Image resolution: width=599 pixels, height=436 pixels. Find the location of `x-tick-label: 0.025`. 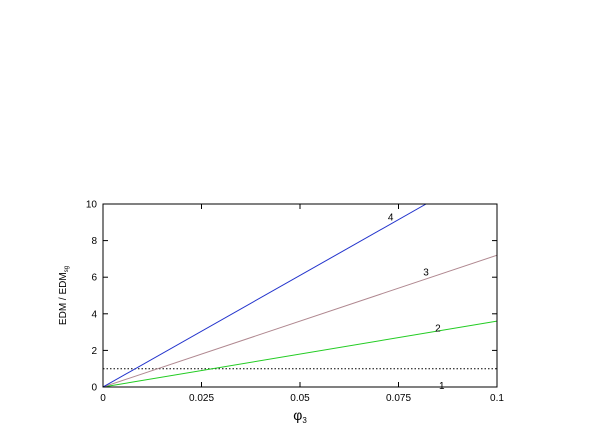

x-tick-label: 0.025 is located at coordinates (201, 398).